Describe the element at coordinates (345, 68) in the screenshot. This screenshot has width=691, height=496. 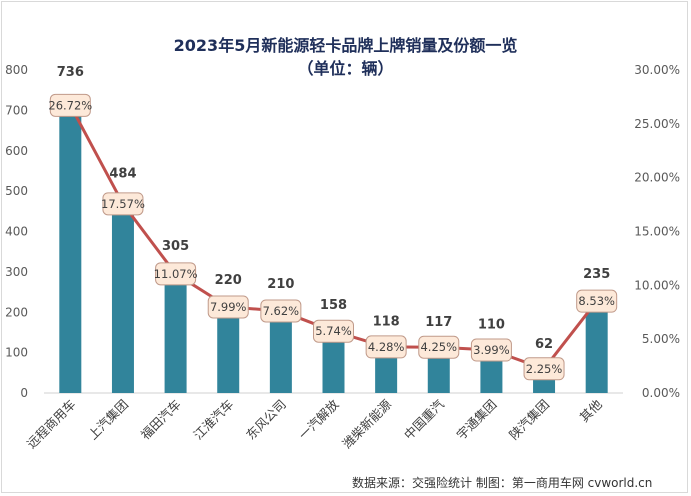
I see `chart-subtitle: （单位：辆）` at that location.